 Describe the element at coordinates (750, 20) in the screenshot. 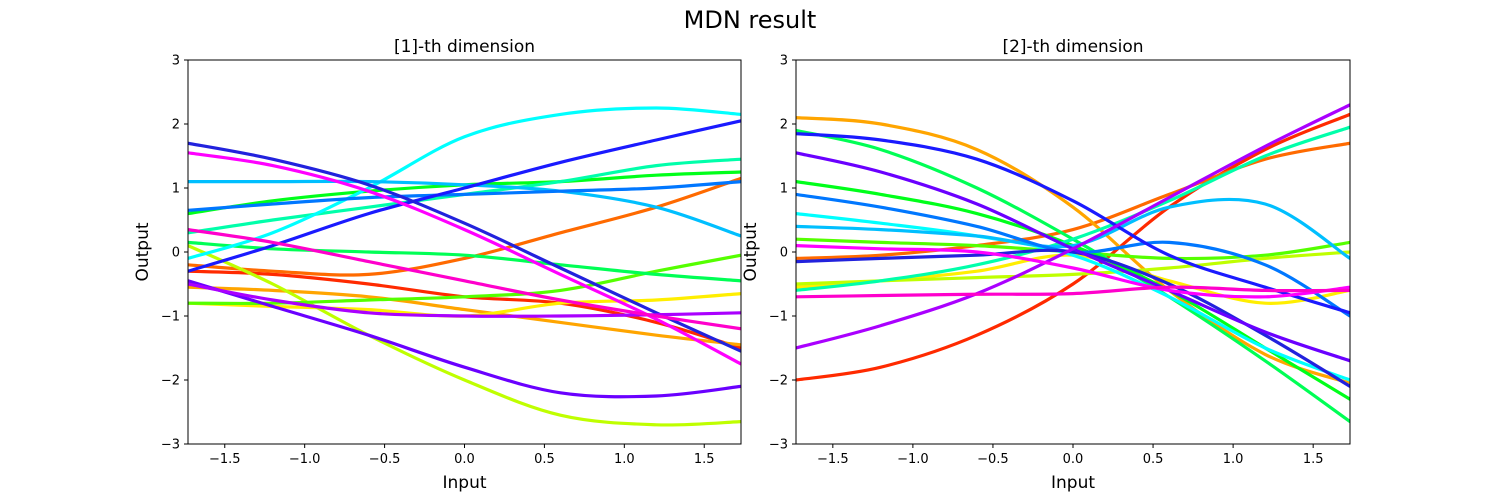

I see `figure-title: MDN result` at that location.